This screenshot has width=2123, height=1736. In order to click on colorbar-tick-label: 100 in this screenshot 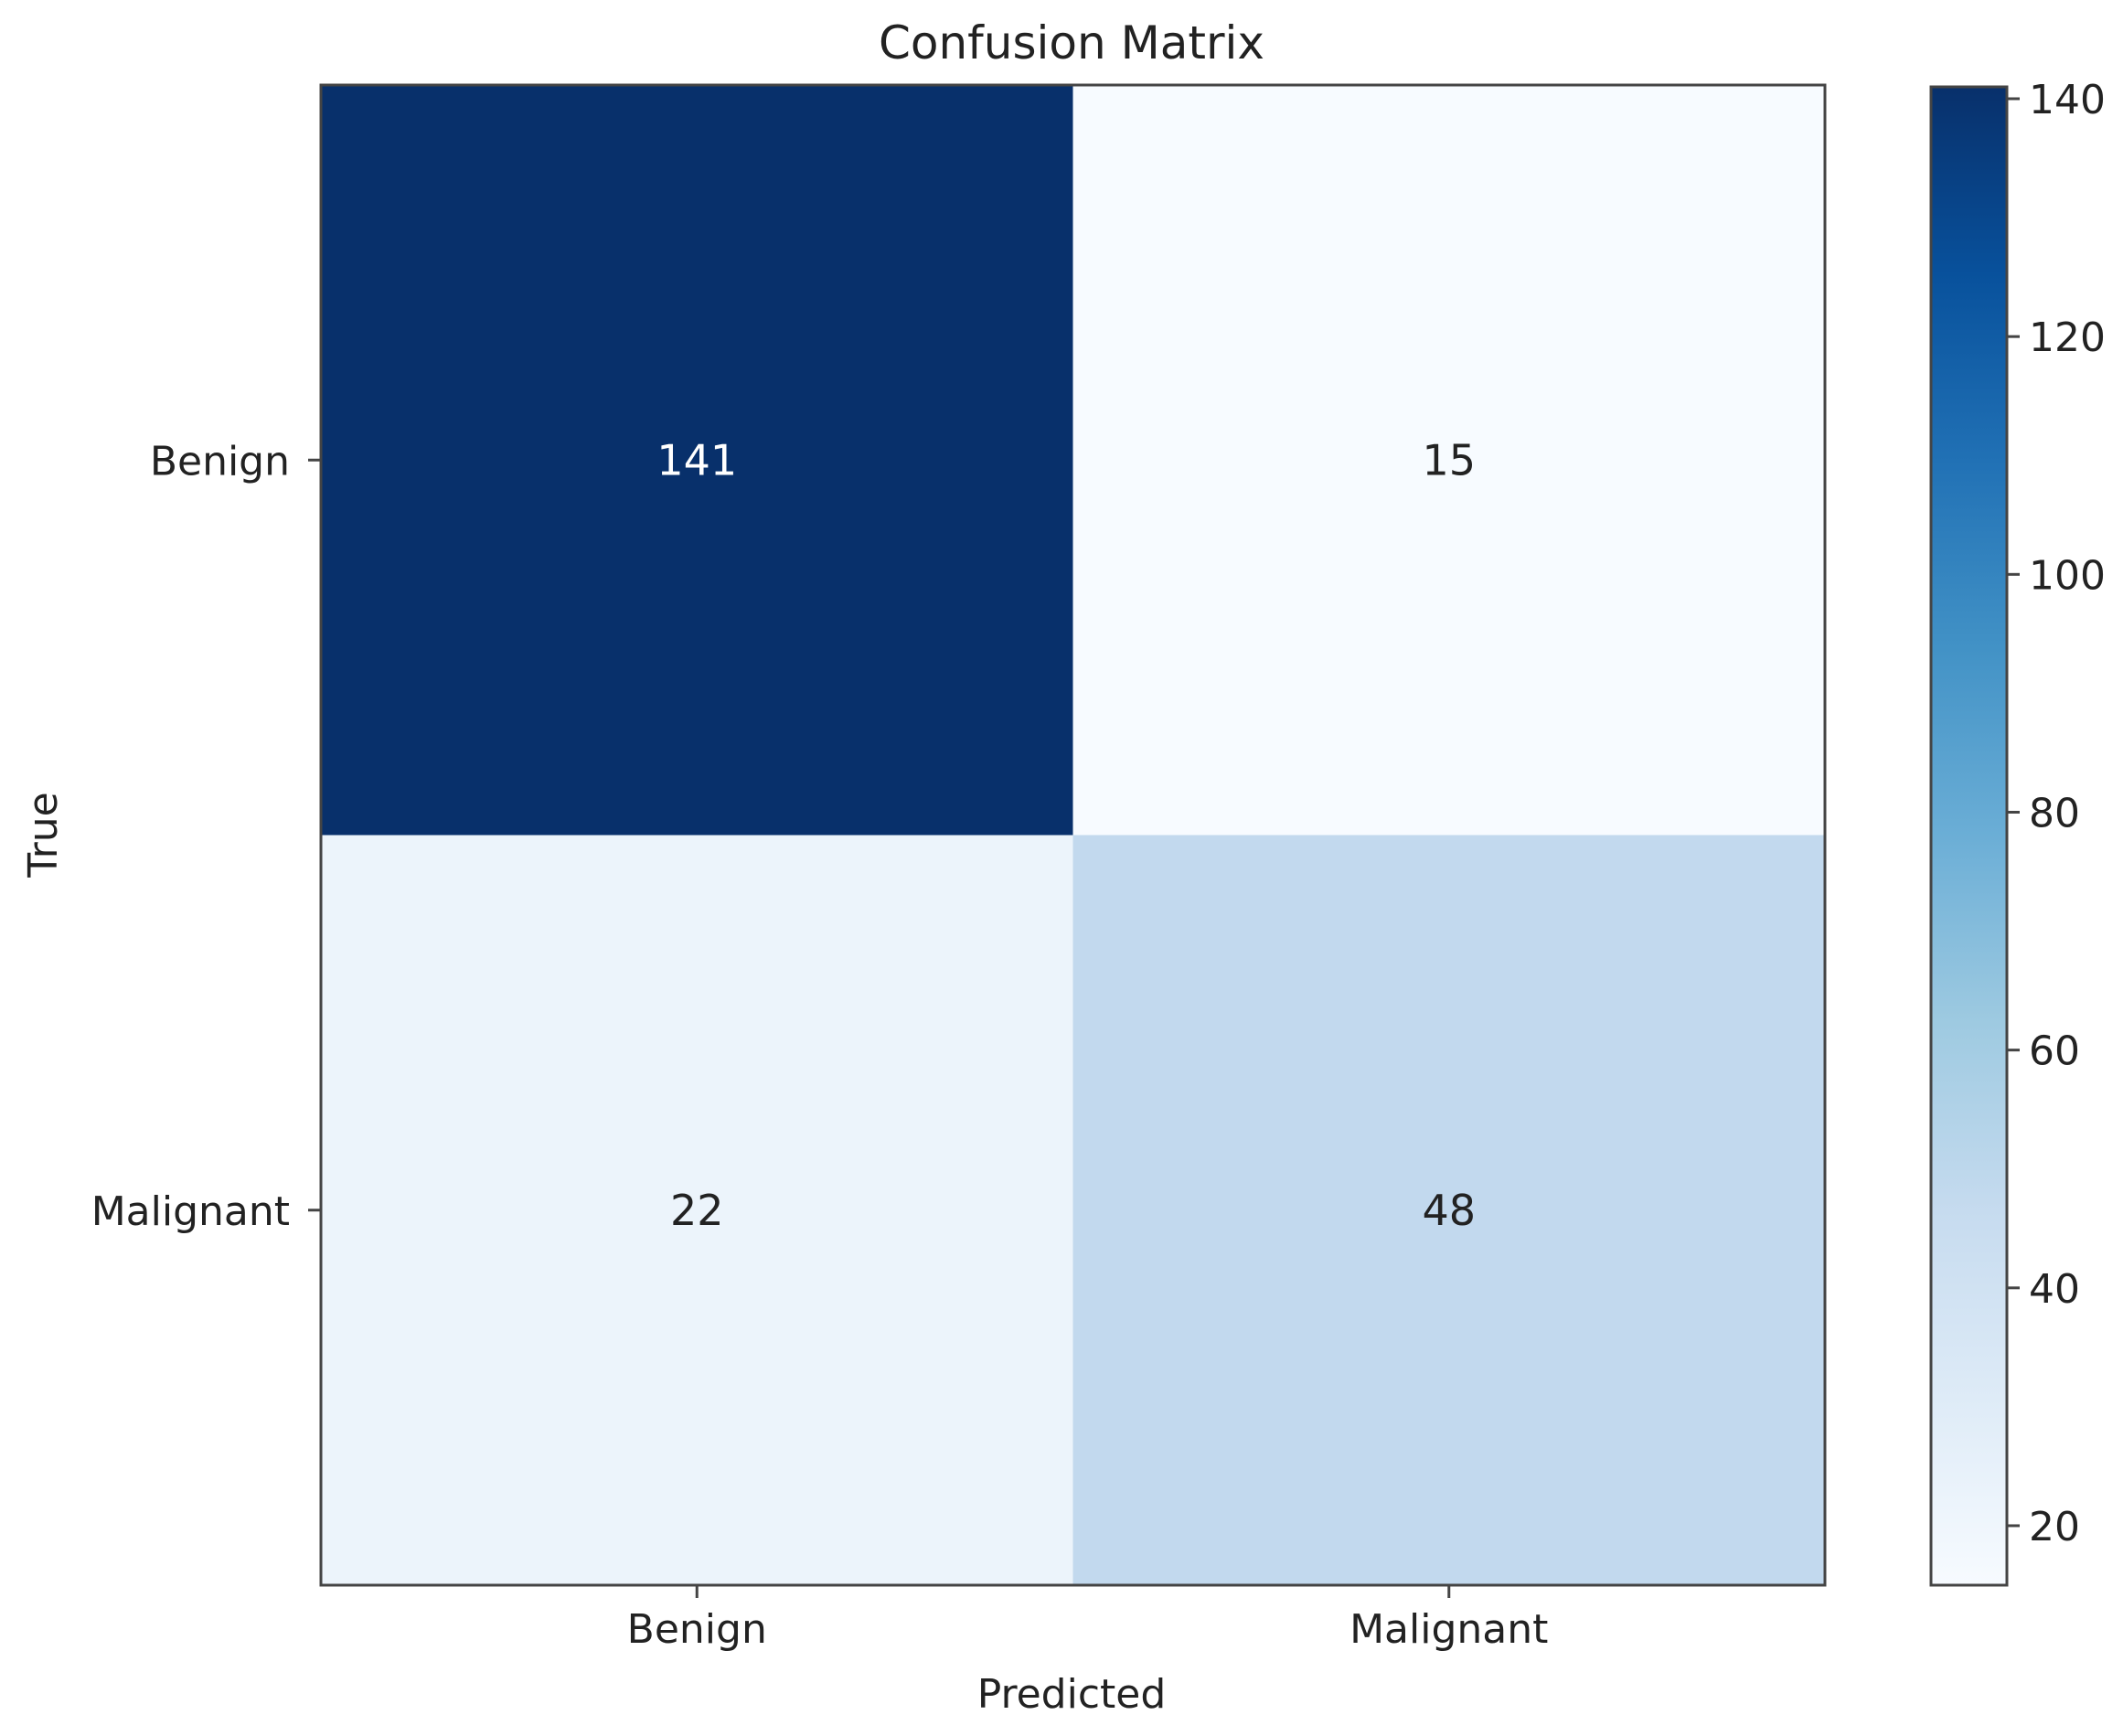, I will do `click(2067, 575)`.